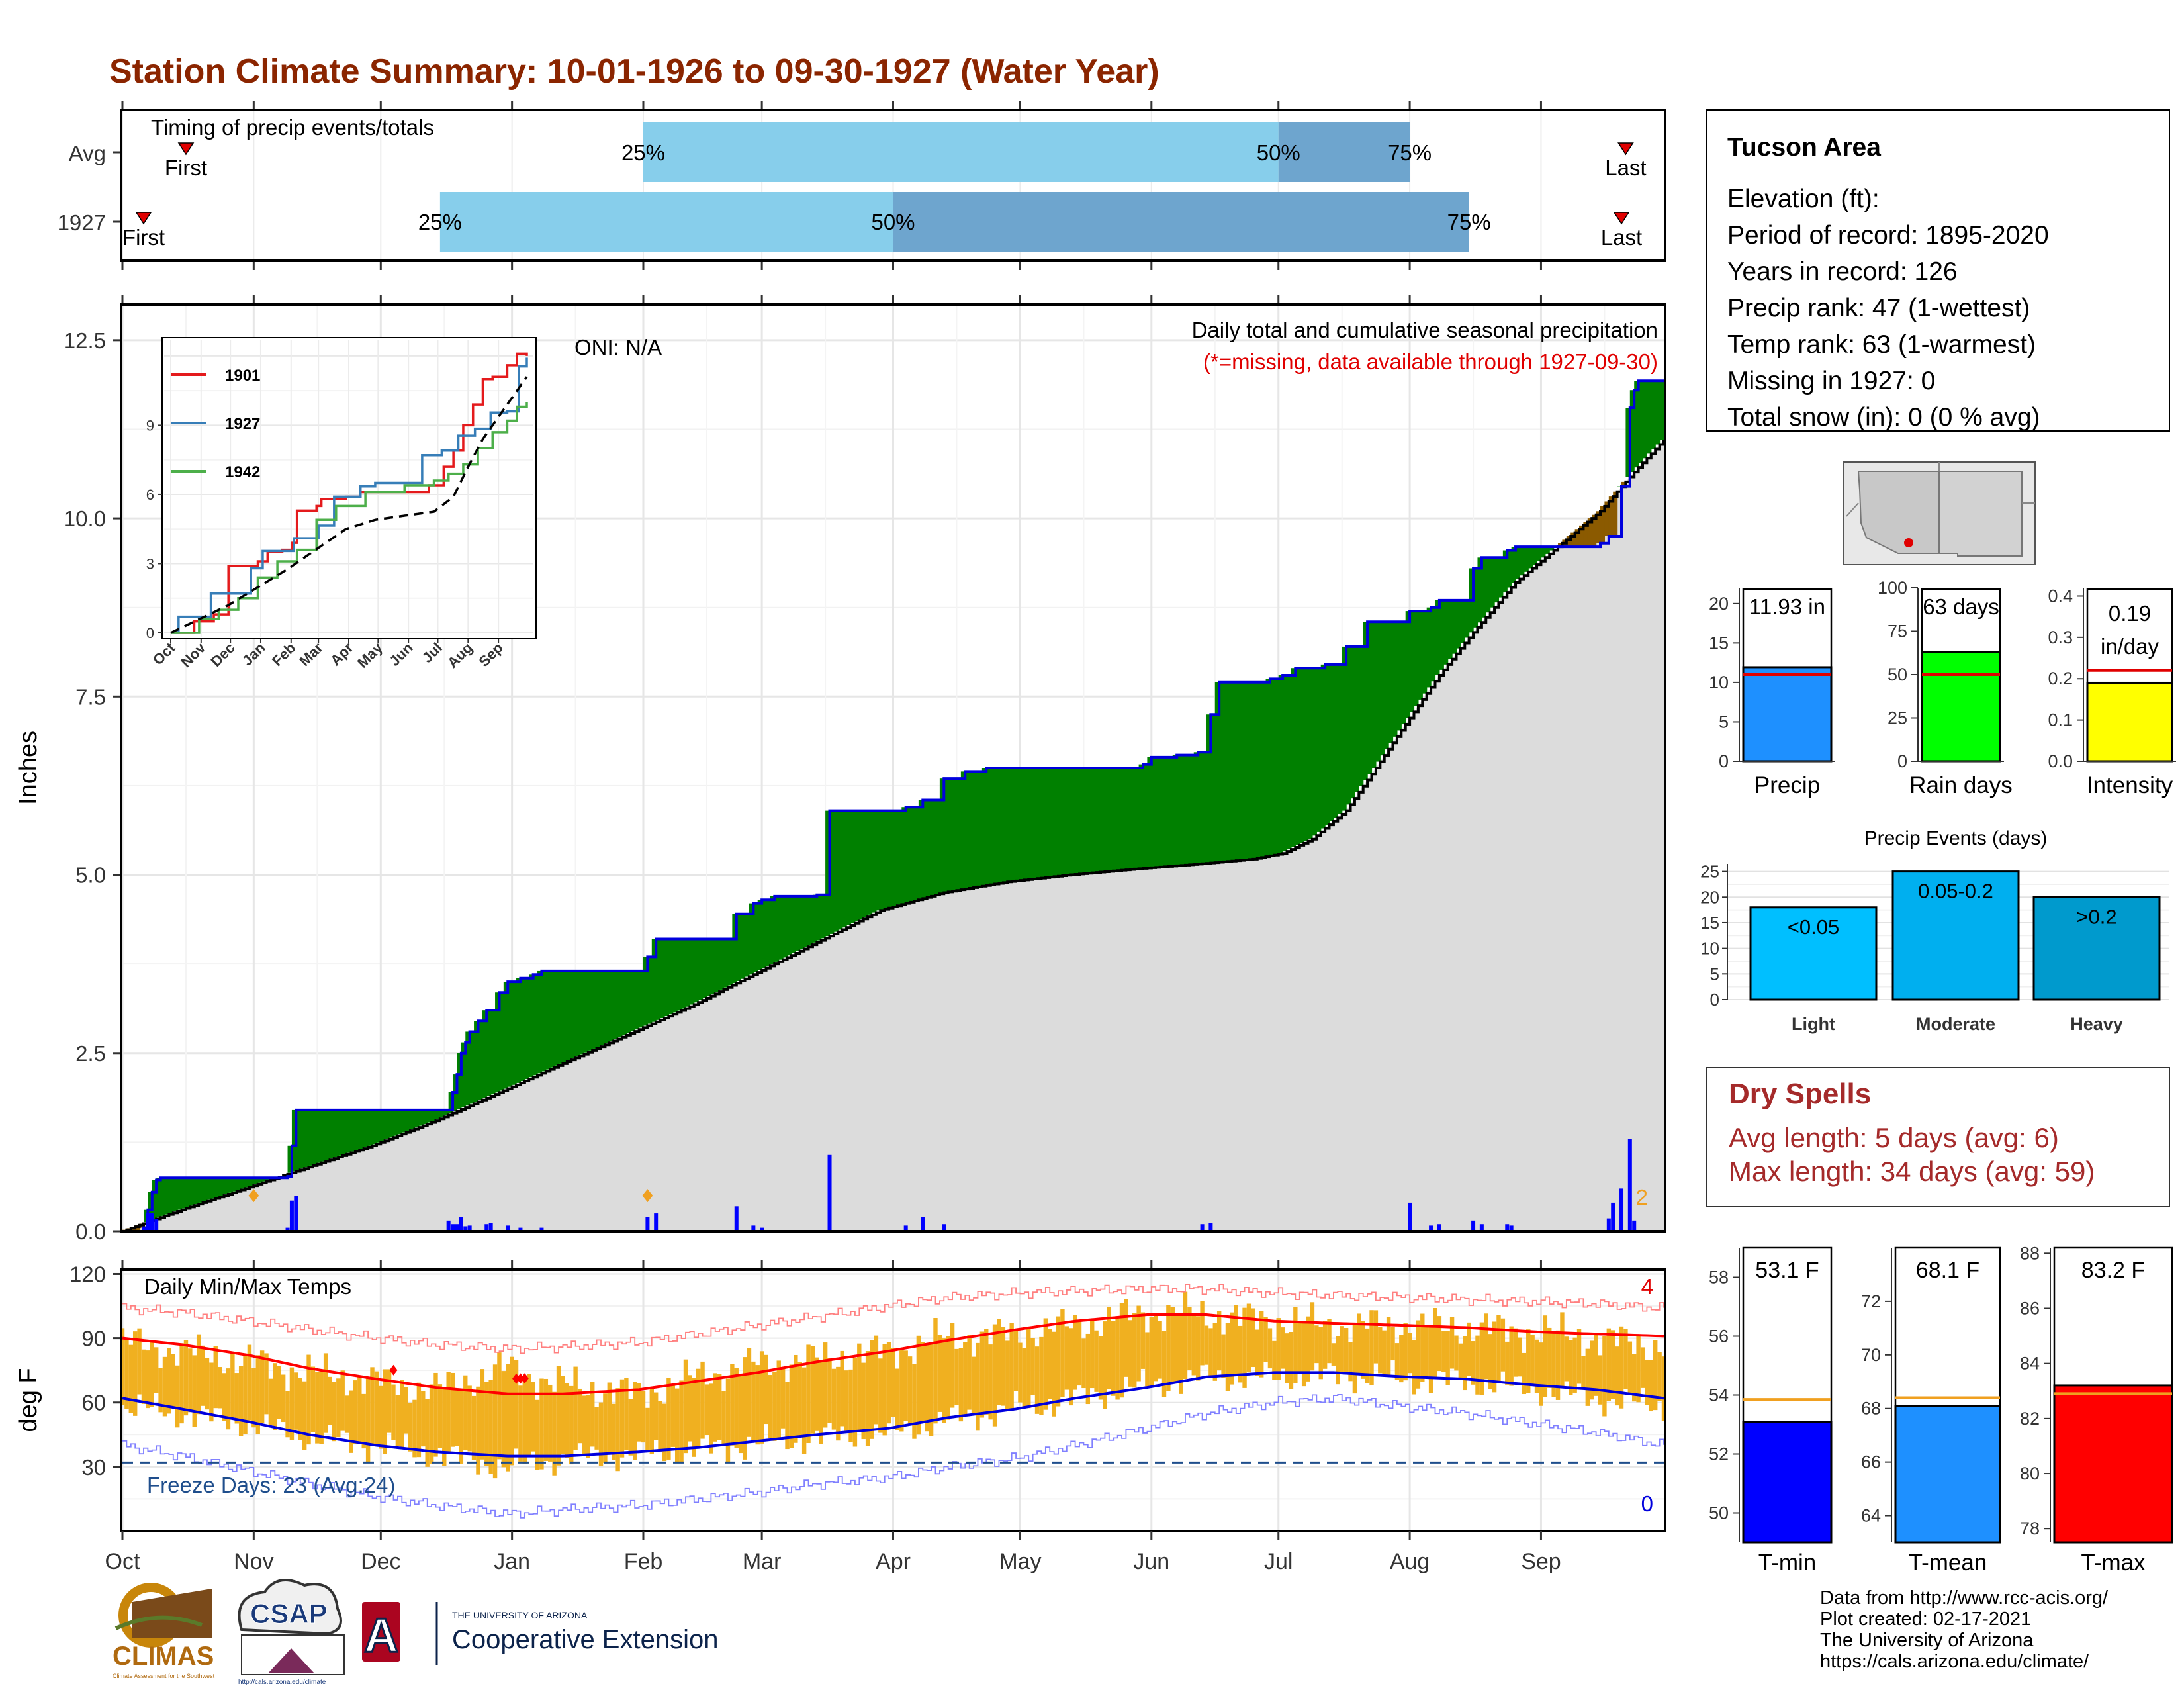 This screenshot has width=2184, height=1688. What do you see at coordinates (150, 425) in the screenshot?
I see `inset-ytick-label: 9` at bounding box center [150, 425].